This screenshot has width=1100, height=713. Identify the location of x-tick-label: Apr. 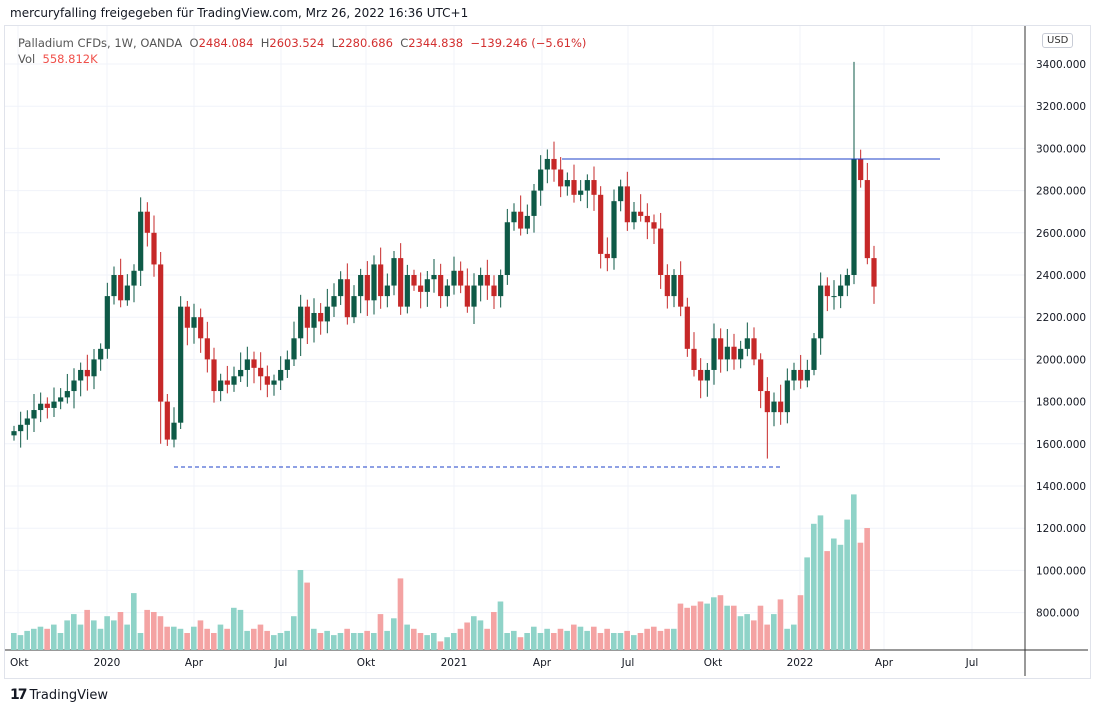
(194, 663).